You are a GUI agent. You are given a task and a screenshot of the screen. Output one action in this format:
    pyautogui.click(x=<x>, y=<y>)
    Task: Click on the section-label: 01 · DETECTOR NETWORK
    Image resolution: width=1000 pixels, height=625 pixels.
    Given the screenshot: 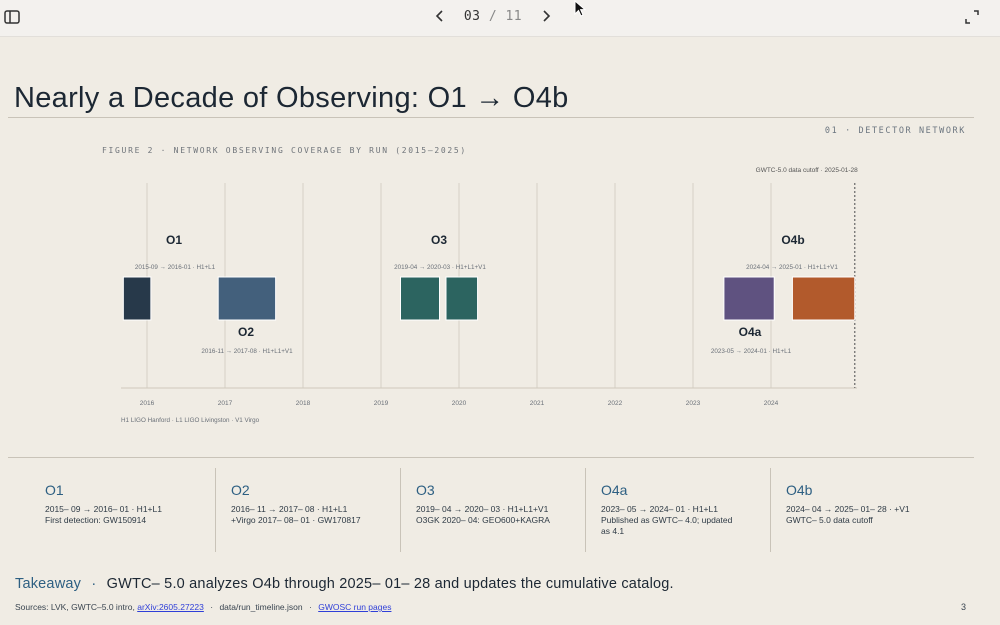 What is the action you would take?
    pyautogui.click(x=895, y=131)
    